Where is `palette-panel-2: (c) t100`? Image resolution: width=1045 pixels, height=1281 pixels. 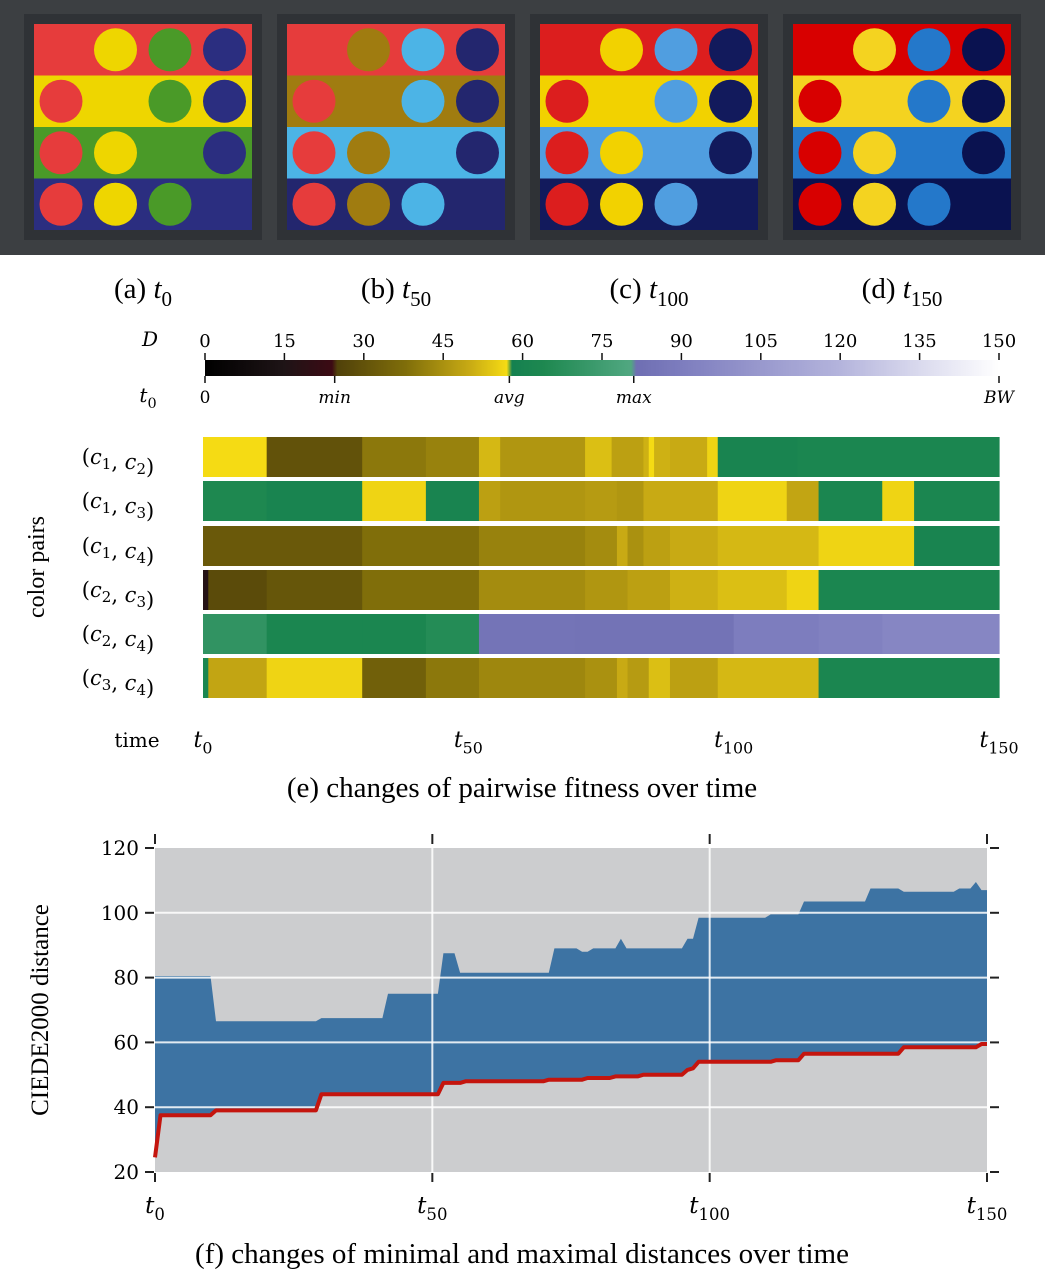 palette-panel-2: (c) t100 is located at coordinates (649, 162).